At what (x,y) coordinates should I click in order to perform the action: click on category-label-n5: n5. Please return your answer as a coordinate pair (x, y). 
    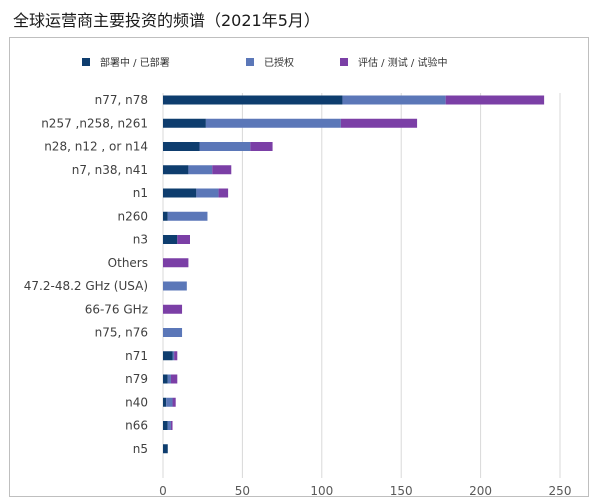
    Looking at the image, I should click on (140, 449).